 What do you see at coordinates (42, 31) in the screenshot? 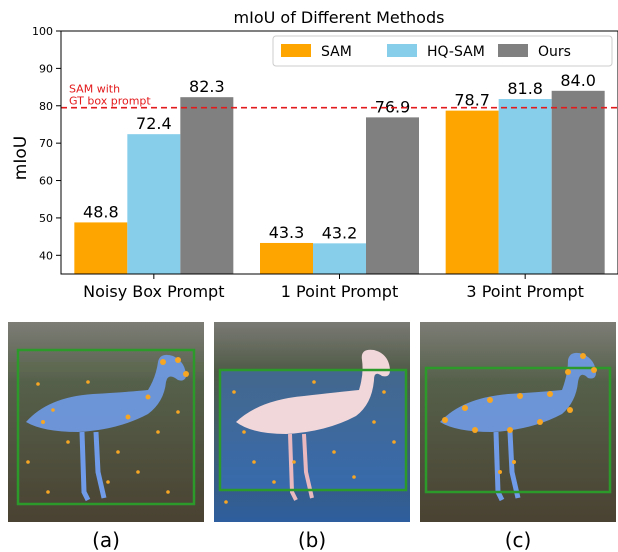
I see `y-tick-label: 100` at bounding box center [42, 31].